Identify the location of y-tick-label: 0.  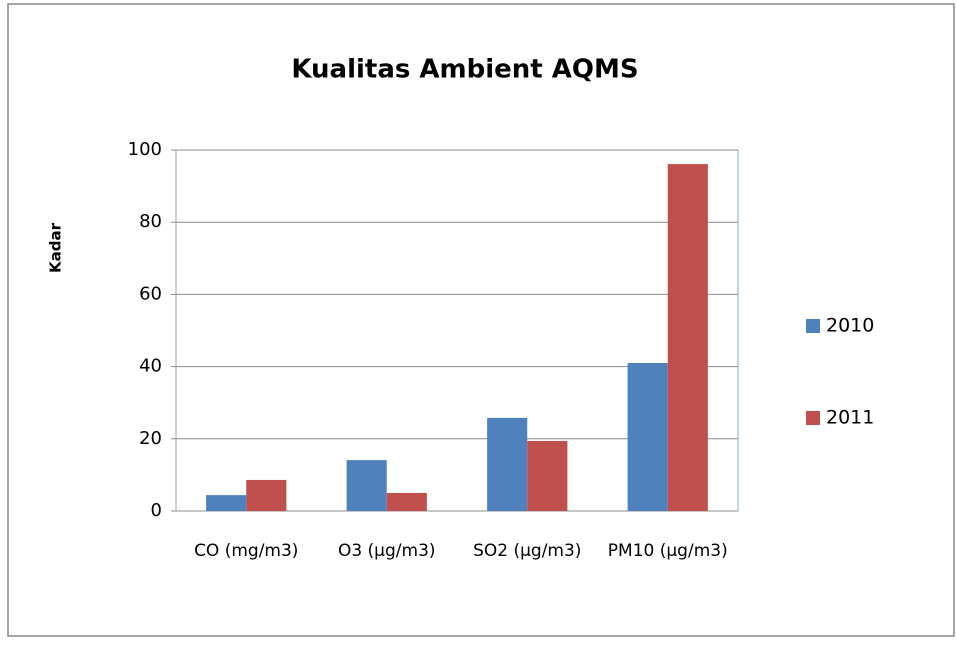
(156, 510).